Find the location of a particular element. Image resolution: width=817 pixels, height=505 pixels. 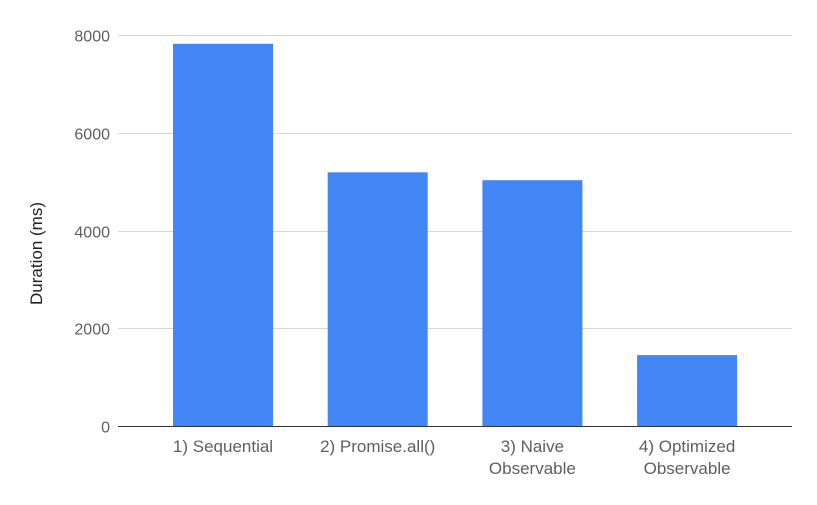

x-category-label-line: 1) Sequential is located at coordinates (223, 446).